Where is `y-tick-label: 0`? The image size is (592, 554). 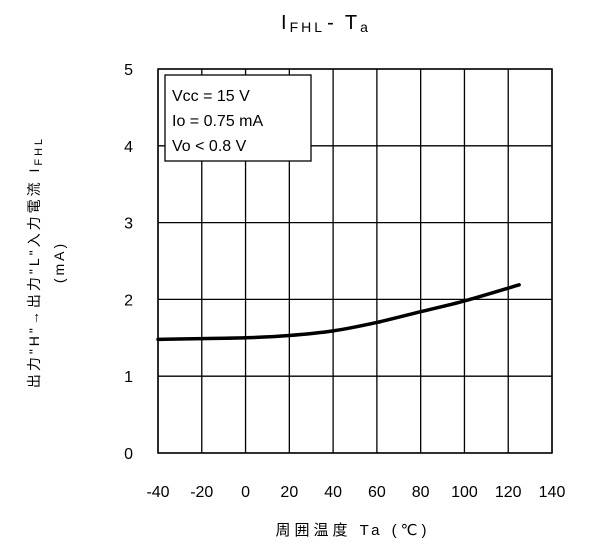
y-tick-label: 0 is located at coordinates (128, 454).